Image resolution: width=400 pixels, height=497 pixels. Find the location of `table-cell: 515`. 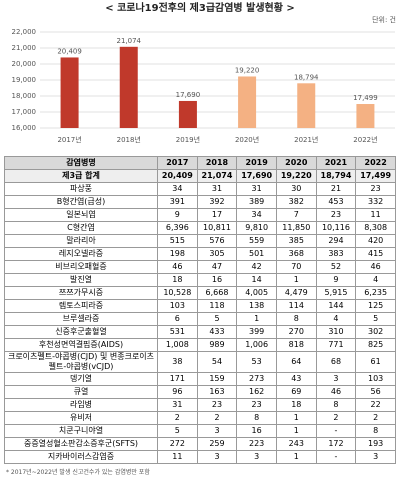

table-cell: 515 is located at coordinates (177, 241).